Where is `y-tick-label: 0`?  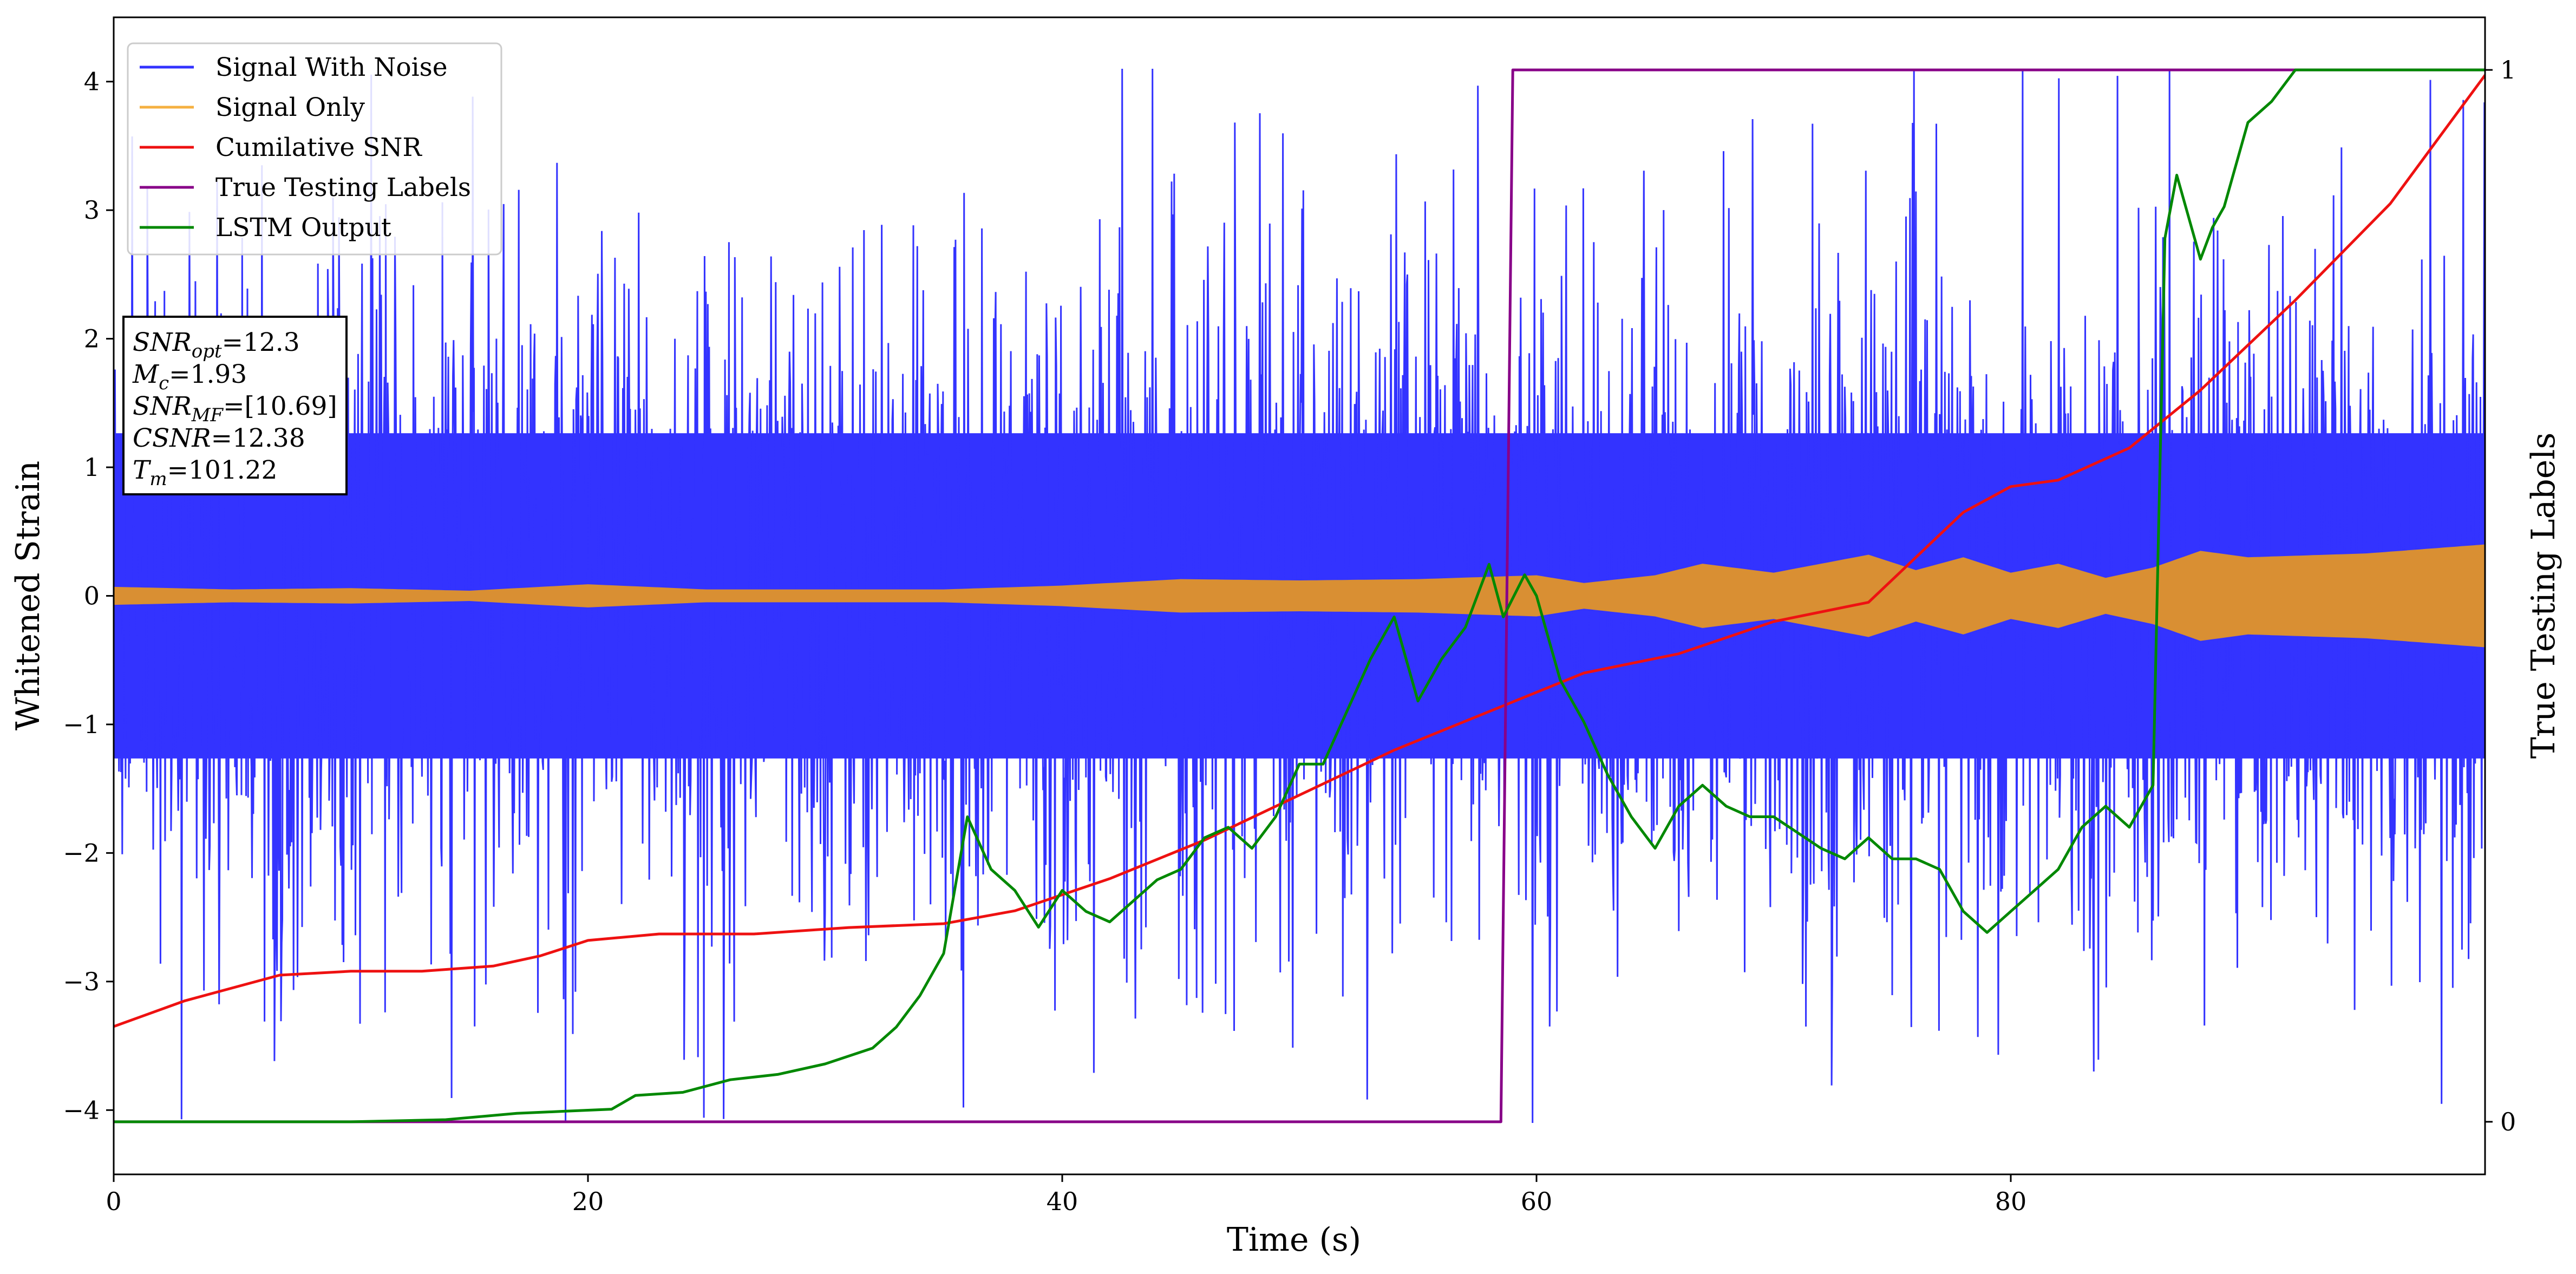 y-tick-label: 0 is located at coordinates (92, 596).